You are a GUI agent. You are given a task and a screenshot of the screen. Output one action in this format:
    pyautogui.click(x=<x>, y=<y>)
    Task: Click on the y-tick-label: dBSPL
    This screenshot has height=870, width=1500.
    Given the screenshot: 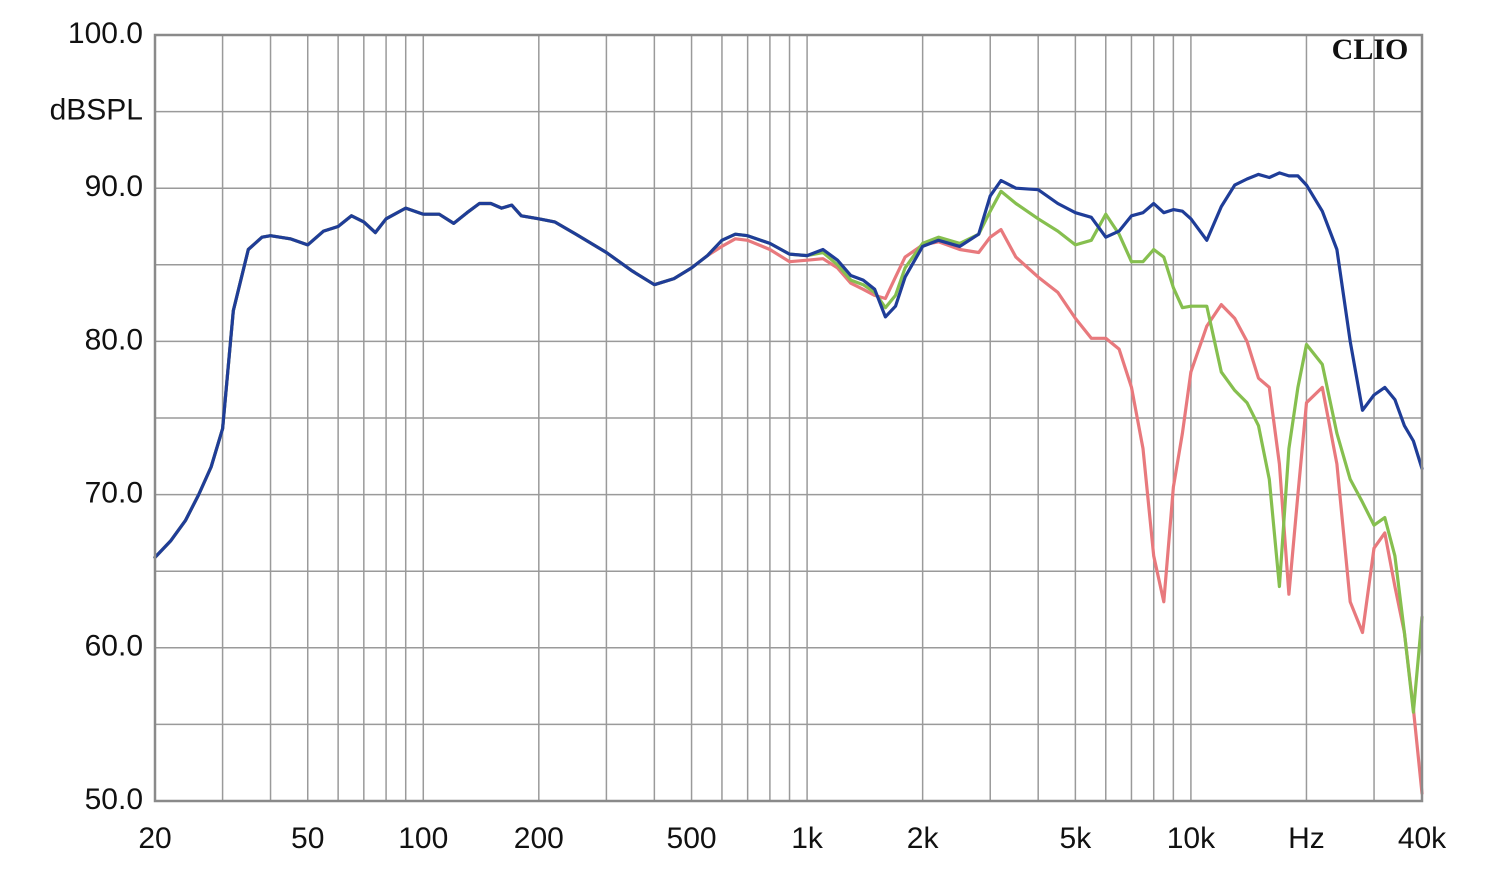 What is the action you would take?
    pyautogui.click(x=96, y=110)
    